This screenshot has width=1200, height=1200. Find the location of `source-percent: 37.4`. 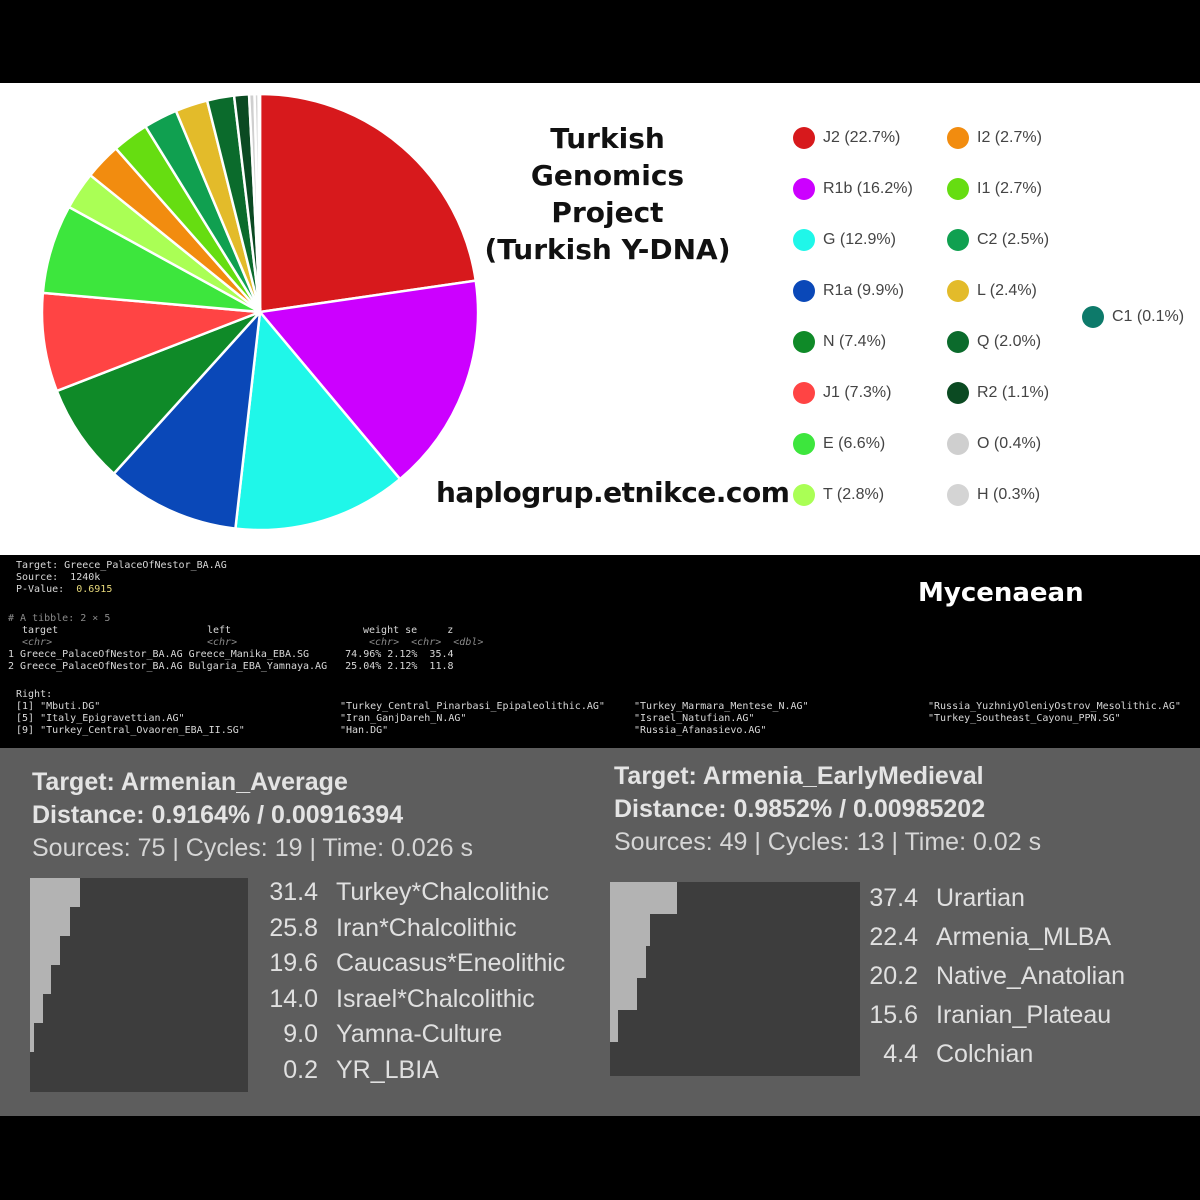

source-percent: 37.4 is located at coordinates (893, 898).